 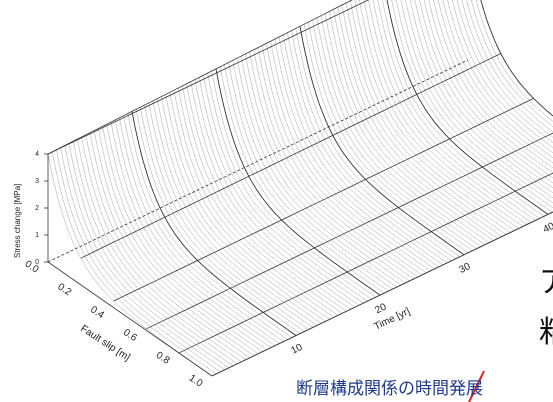 What do you see at coordinates (163, 358) in the screenshot?
I see `x-tick-label: 0.8` at bounding box center [163, 358].